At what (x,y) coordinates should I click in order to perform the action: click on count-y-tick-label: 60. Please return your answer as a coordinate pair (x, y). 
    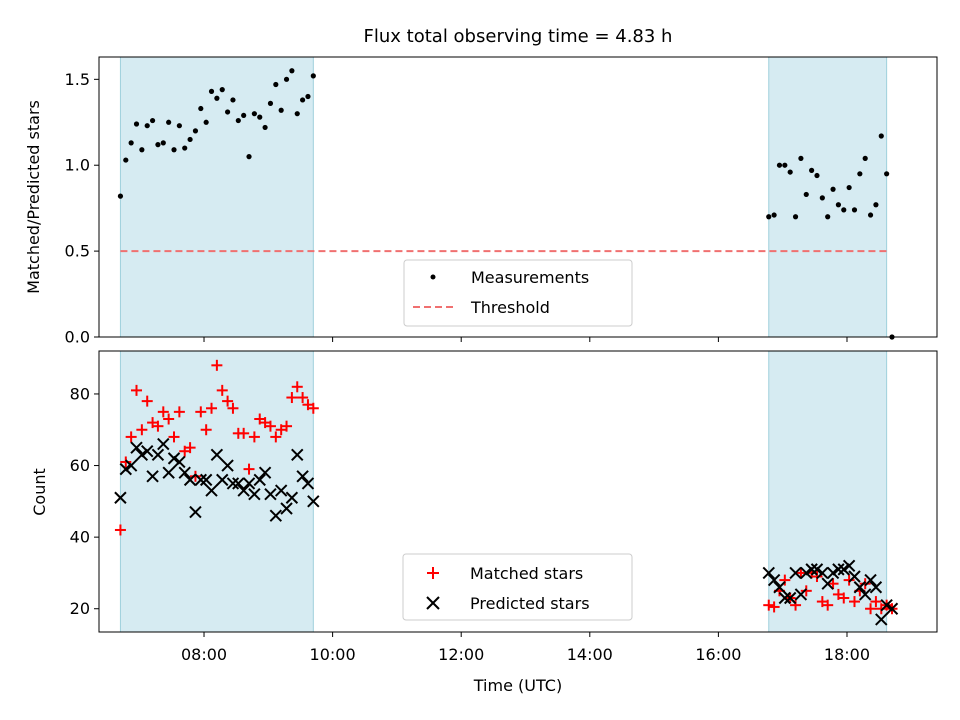
    Looking at the image, I should click on (80, 465).